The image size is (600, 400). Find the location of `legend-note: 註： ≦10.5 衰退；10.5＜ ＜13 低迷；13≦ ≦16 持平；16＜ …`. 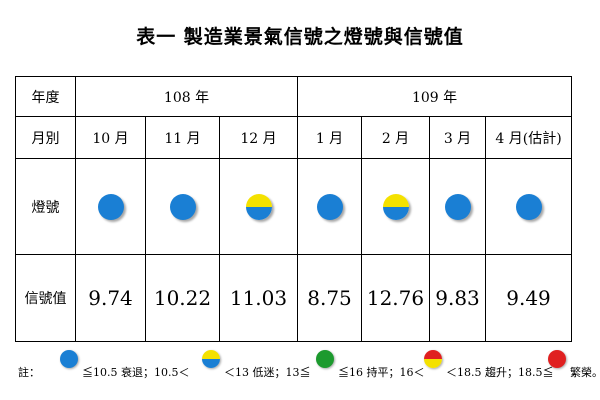

legend-note: 註： ≦10.5 衰退；10.5＜ ＜13 低迷；13≦ ≦16 持平；16＜ … is located at coordinates (309, 366).